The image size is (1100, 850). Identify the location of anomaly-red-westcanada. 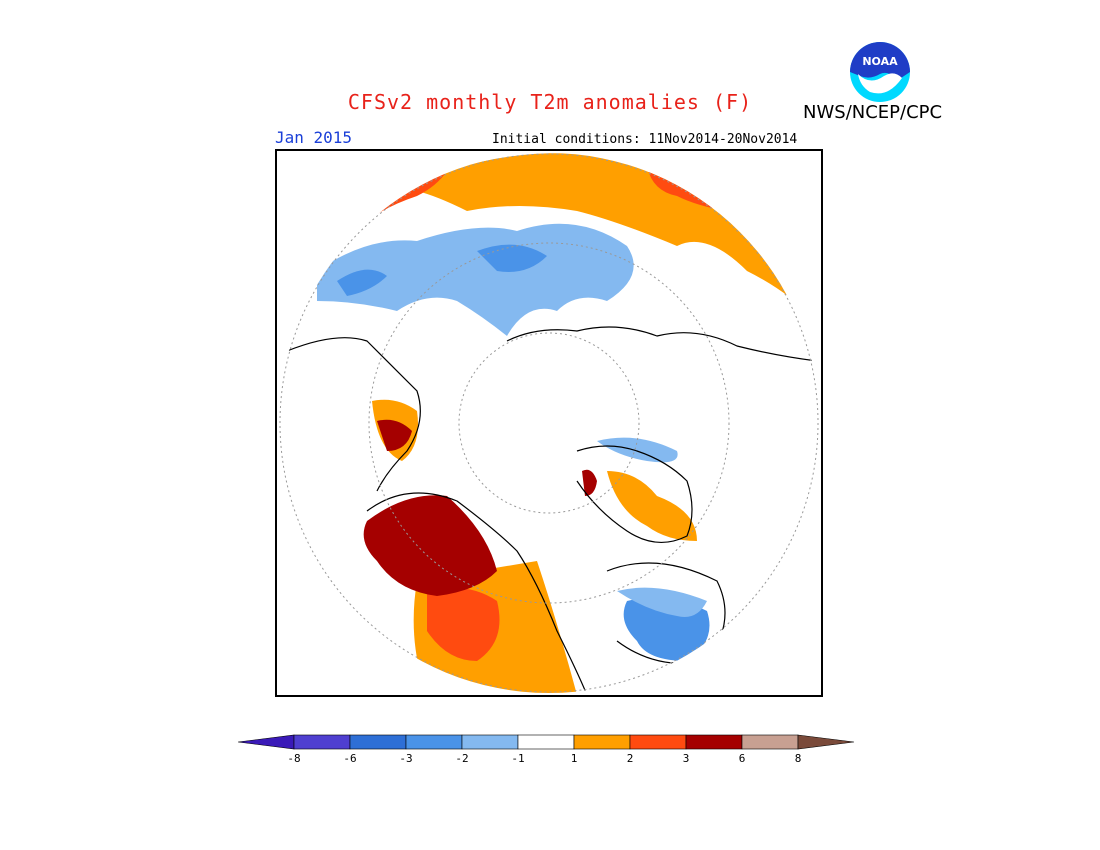
(463, 624).